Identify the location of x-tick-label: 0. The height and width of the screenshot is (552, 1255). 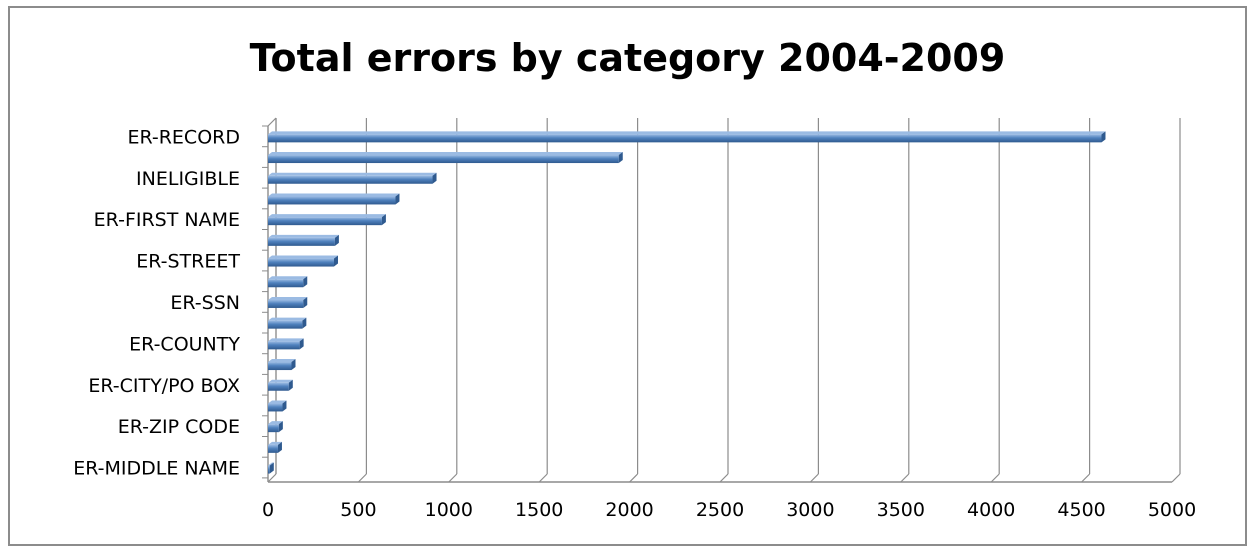
(268, 510).